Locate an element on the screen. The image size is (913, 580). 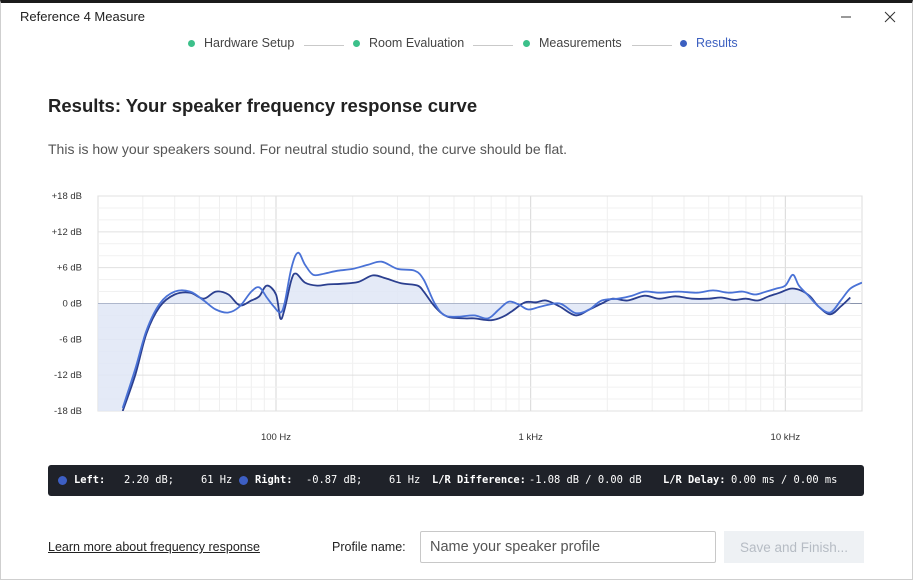
x-tick-label: 1 kHz is located at coordinates (531, 437).